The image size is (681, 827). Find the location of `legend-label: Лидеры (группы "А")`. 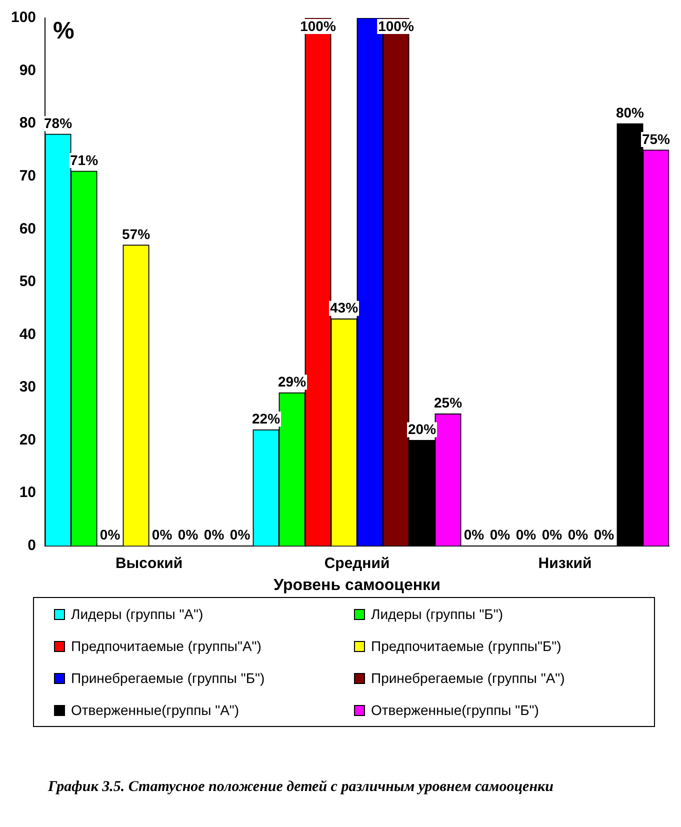

legend-label: Лидеры (группы "А") is located at coordinates (137, 614).